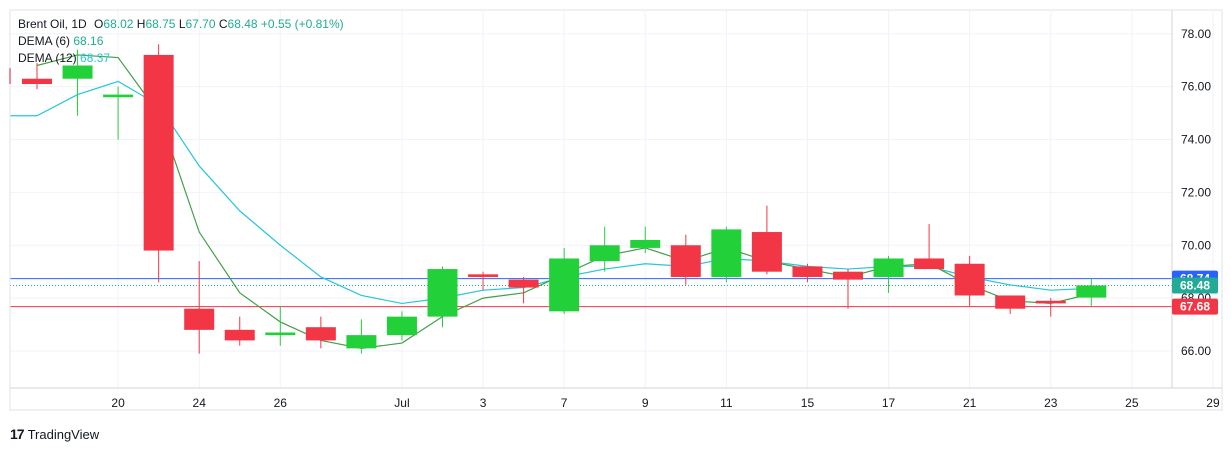 This screenshot has width=1231, height=452. I want to click on x-tick-label: 21, so click(970, 403).